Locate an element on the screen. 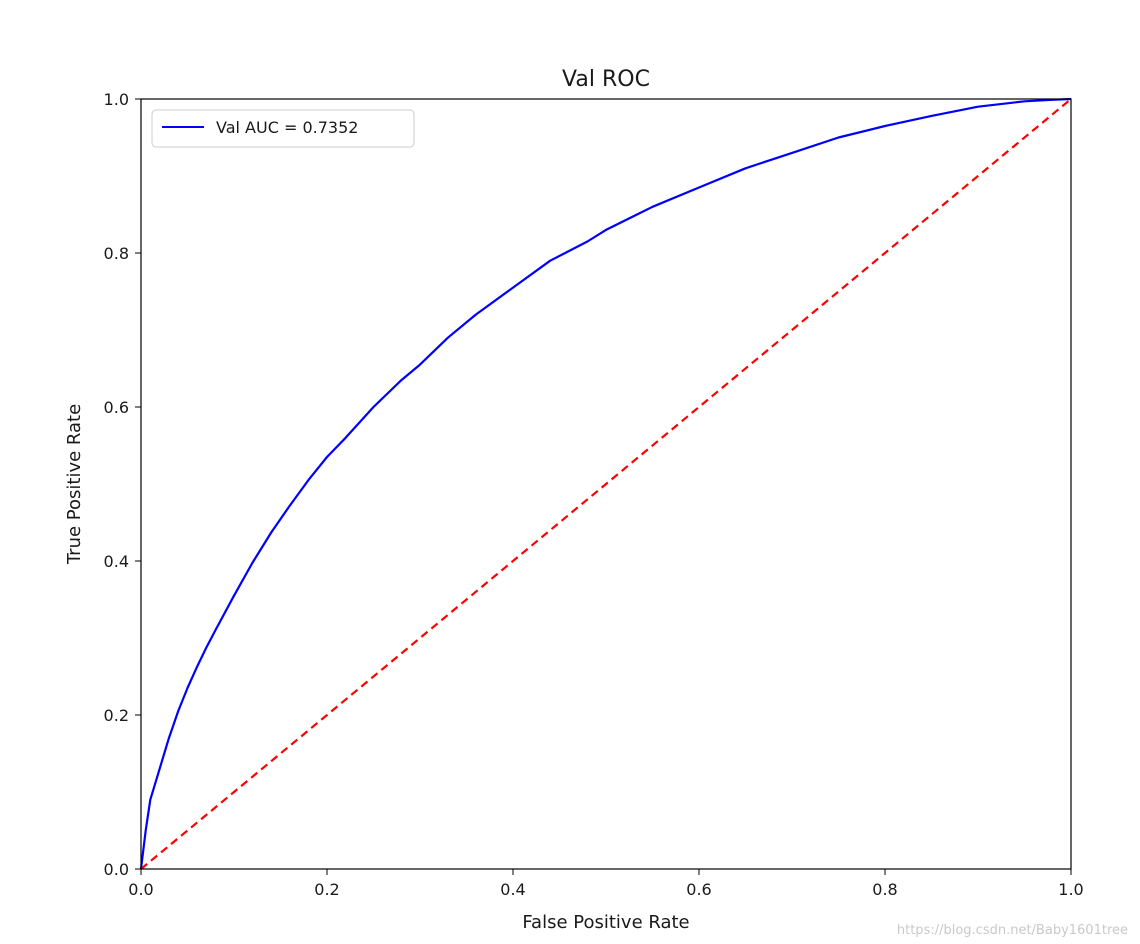  y-axis-ticks: 0.0 0.2 0.4 0.6 0.8 1.0 is located at coordinates (122, 484).